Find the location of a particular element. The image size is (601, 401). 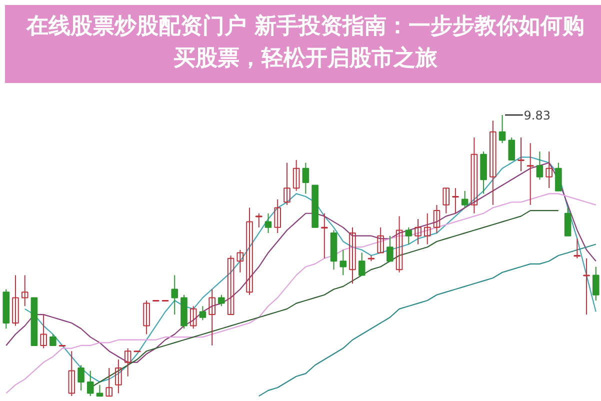

annotation: 9.83 is located at coordinates (537, 115).